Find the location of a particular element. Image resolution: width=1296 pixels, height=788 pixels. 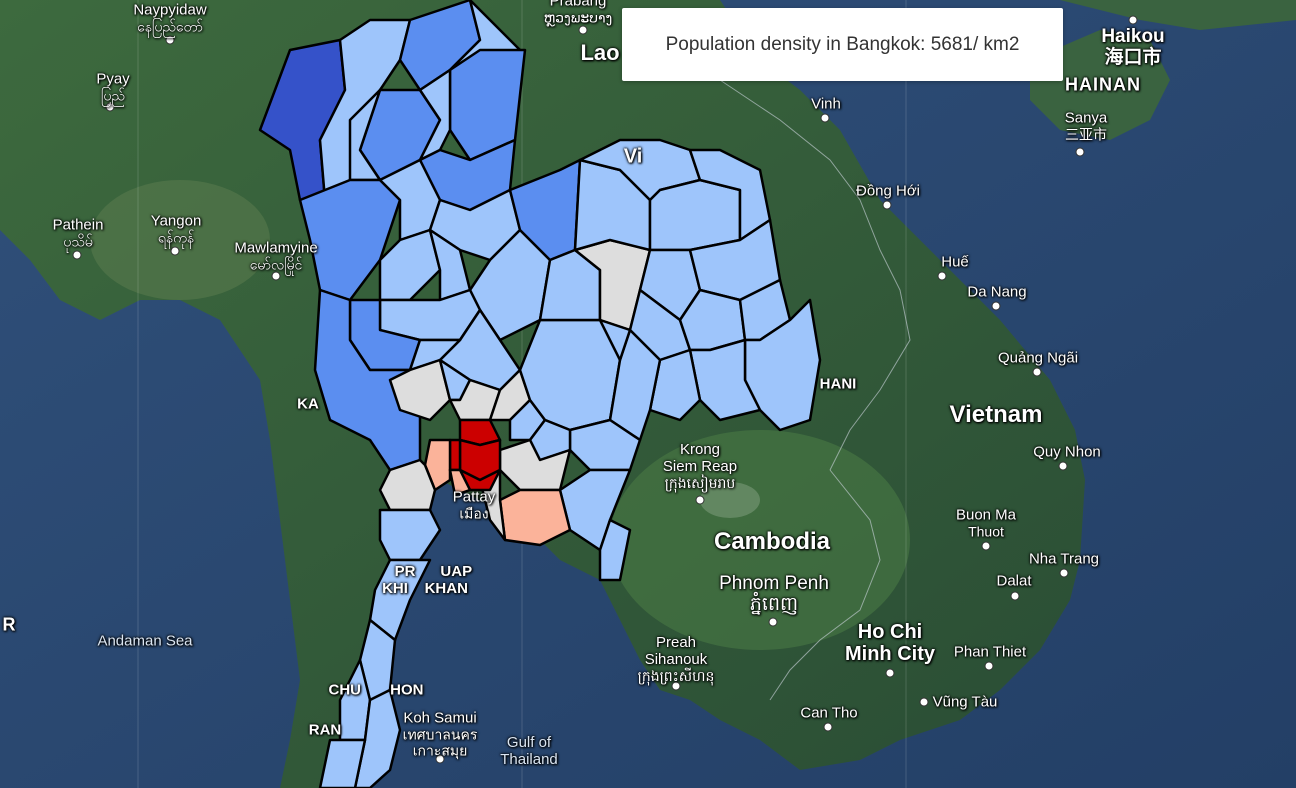

tonle-sap-lake is located at coordinates (730, 500).